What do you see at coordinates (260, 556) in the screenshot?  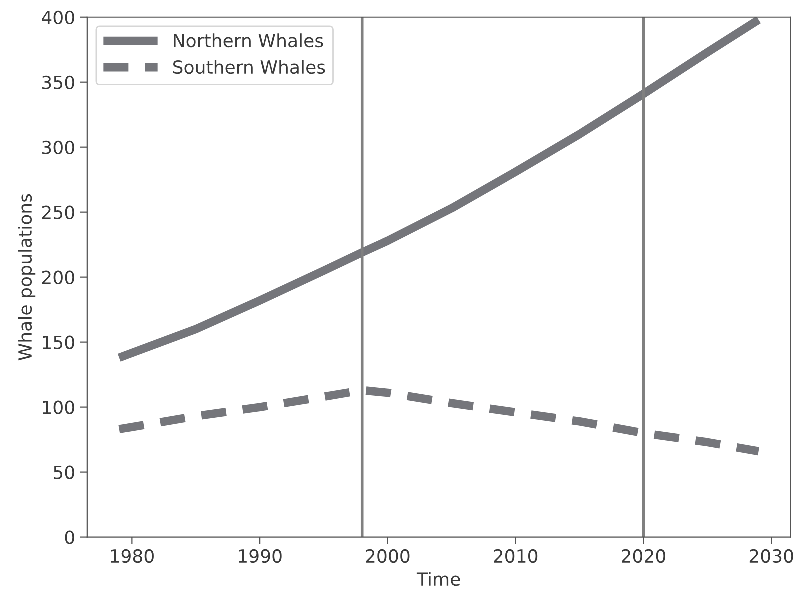 I see `x-tick-label: 1990` at bounding box center [260, 556].